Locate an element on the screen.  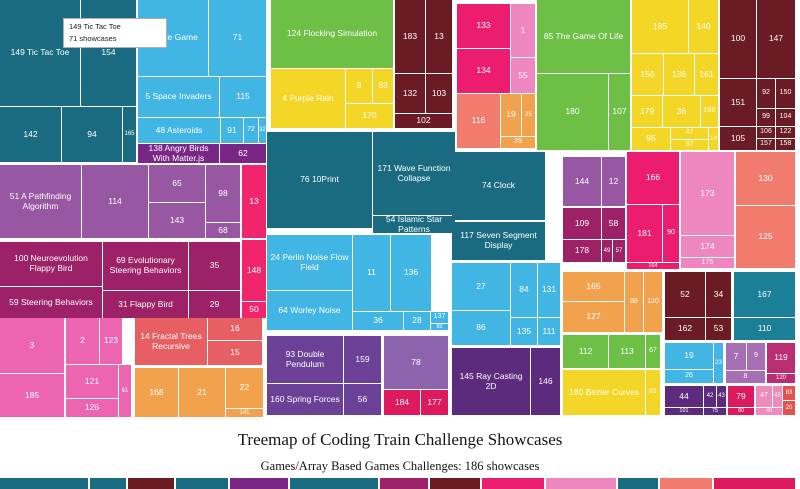
treemap-cell: 5 Space Invaders is located at coordinates (178, 97).